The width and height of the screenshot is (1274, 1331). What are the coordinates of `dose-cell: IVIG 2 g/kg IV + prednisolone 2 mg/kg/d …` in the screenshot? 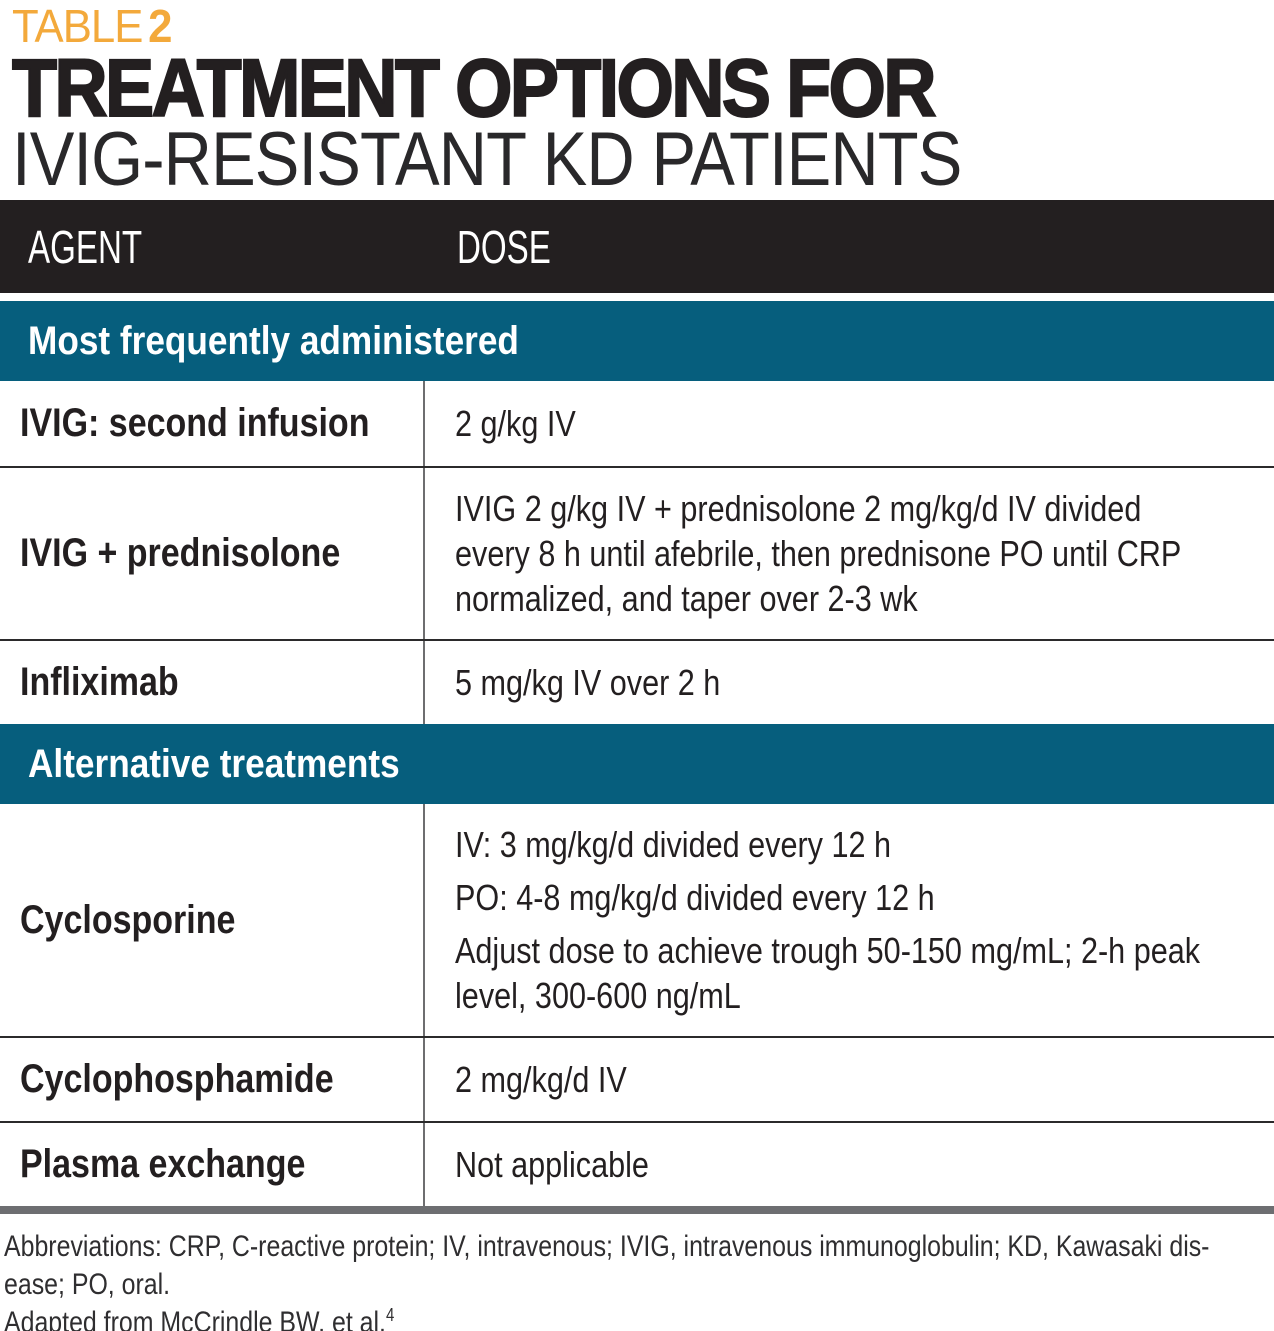 It's located at (849, 553).